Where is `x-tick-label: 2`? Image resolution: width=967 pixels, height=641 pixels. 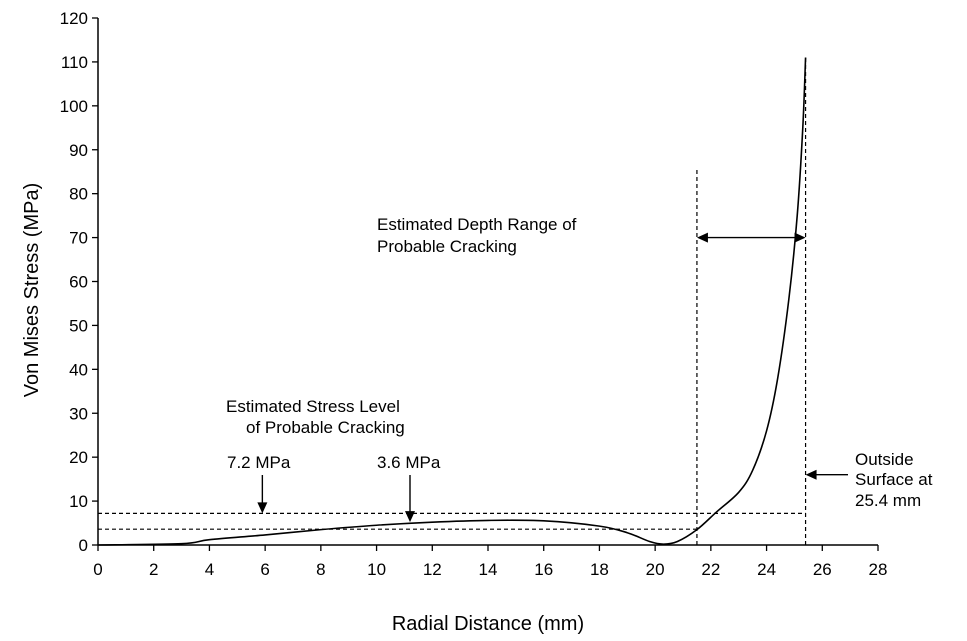 x-tick-label: 2 is located at coordinates (153, 569).